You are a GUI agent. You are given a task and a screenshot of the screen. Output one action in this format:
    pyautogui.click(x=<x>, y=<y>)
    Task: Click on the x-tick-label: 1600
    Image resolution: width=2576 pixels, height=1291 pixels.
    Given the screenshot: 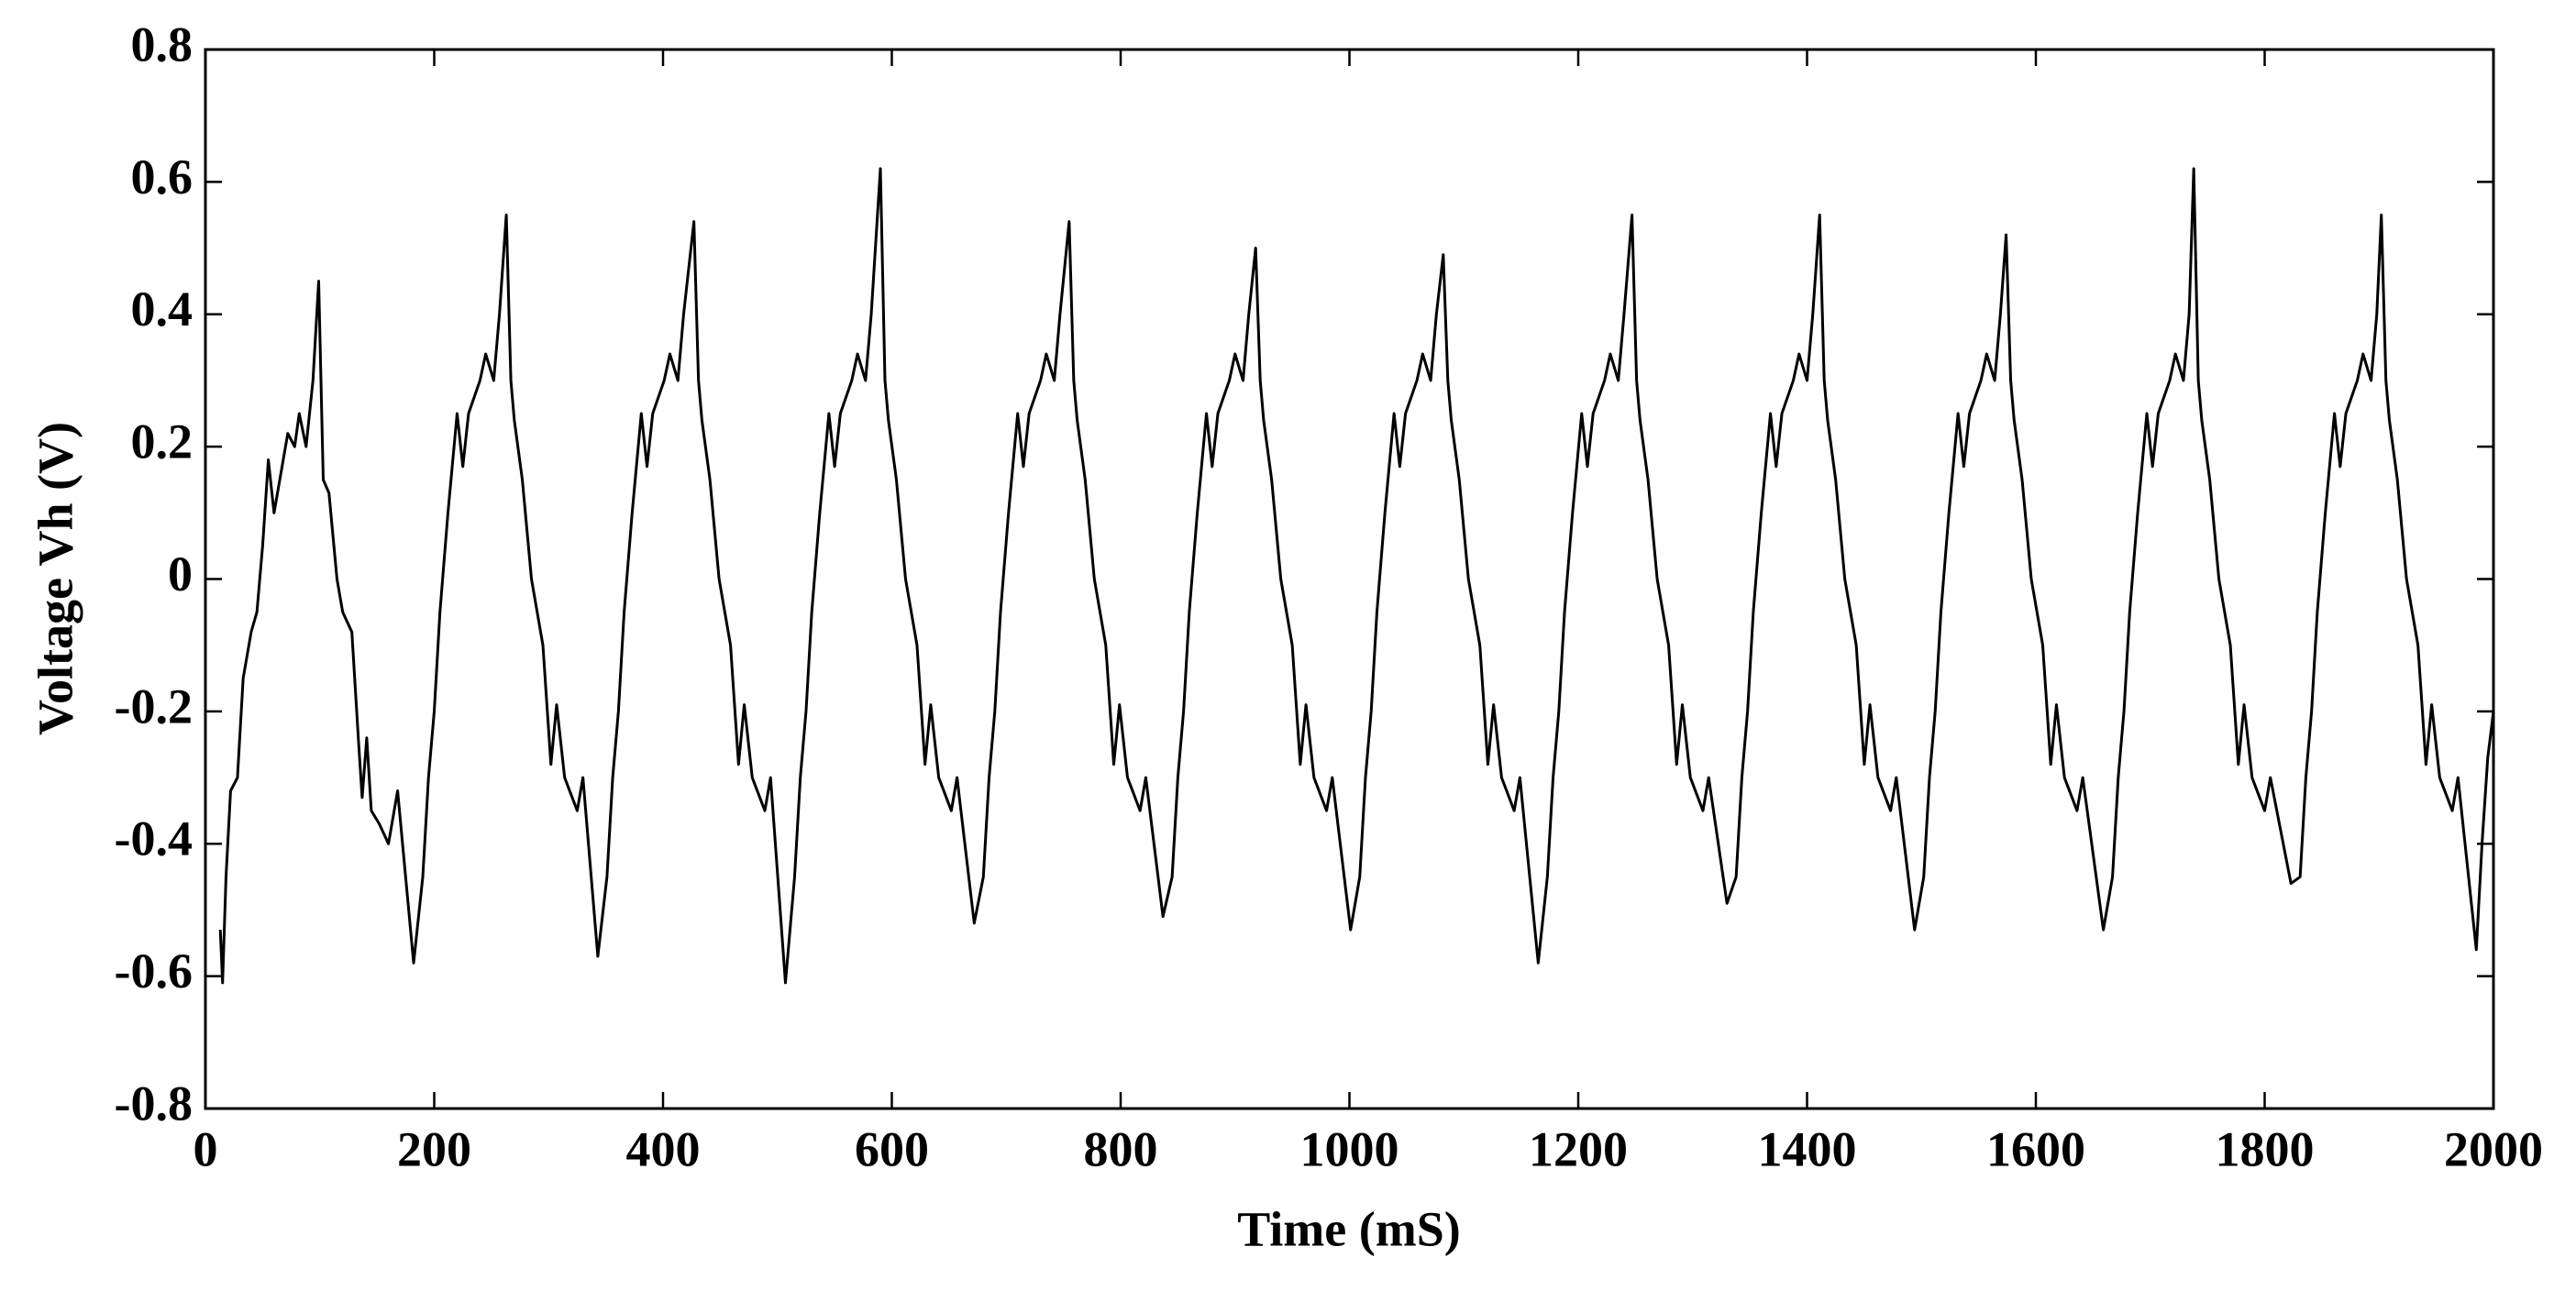 What is the action you would take?
    pyautogui.click(x=2035, y=1148)
    